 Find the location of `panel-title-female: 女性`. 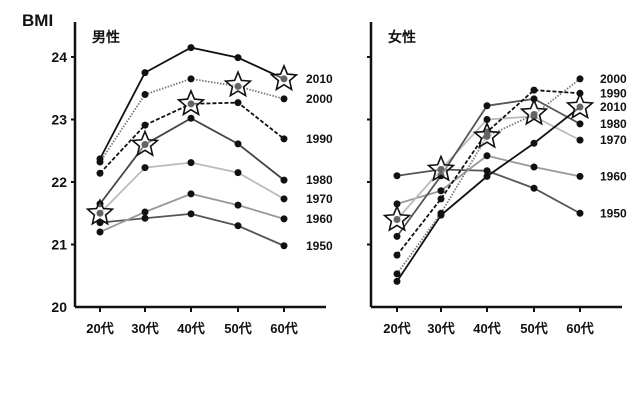

panel-title-female: 女性 is located at coordinates (402, 37).